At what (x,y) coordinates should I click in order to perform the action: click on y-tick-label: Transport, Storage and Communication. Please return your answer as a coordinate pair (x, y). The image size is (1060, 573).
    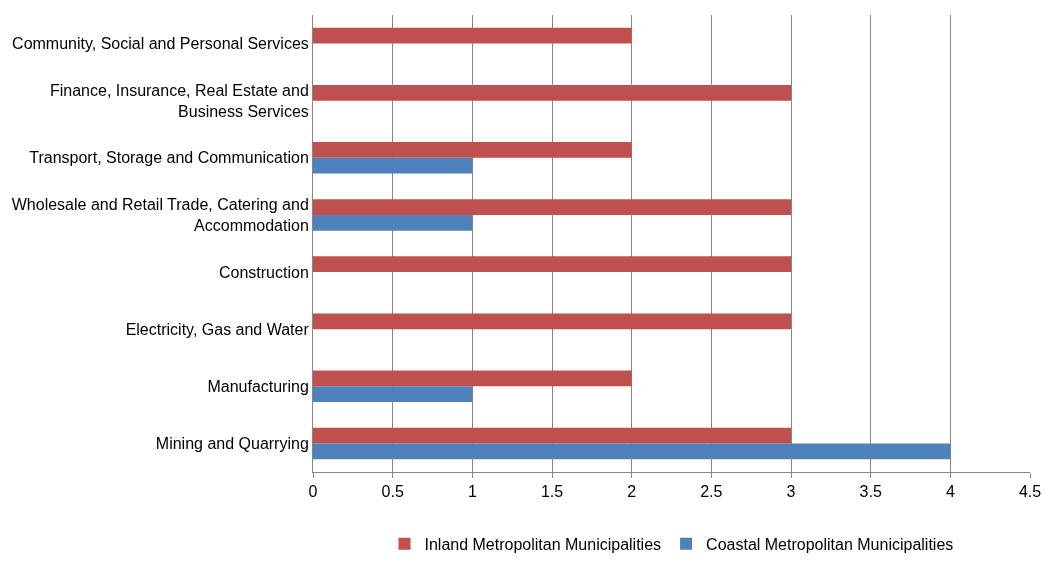
    Looking at the image, I should click on (169, 158).